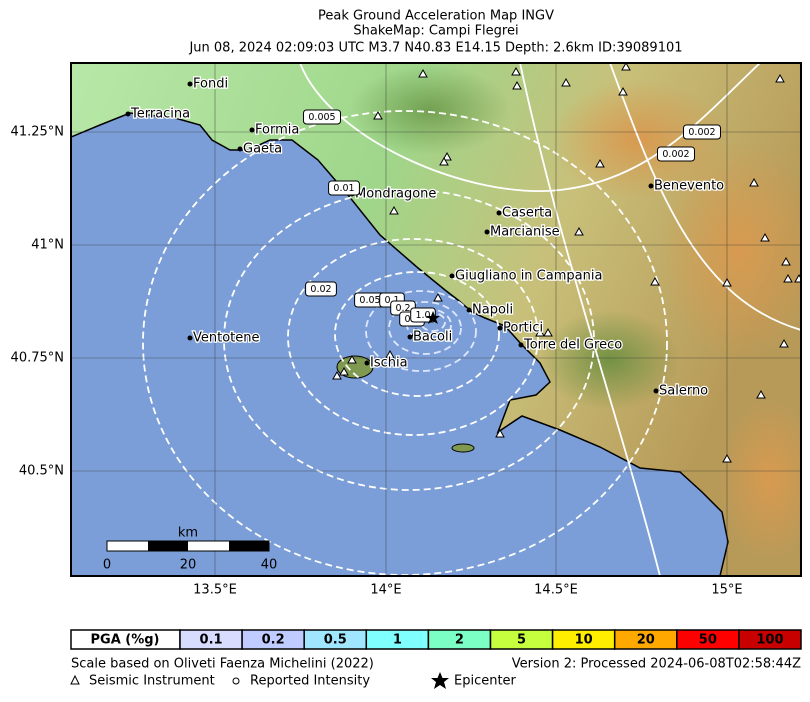 This screenshot has width=810, height=702. What do you see at coordinates (37, 132) in the screenshot?
I see `lat-label: 41.25°N` at bounding box center [37, 132].